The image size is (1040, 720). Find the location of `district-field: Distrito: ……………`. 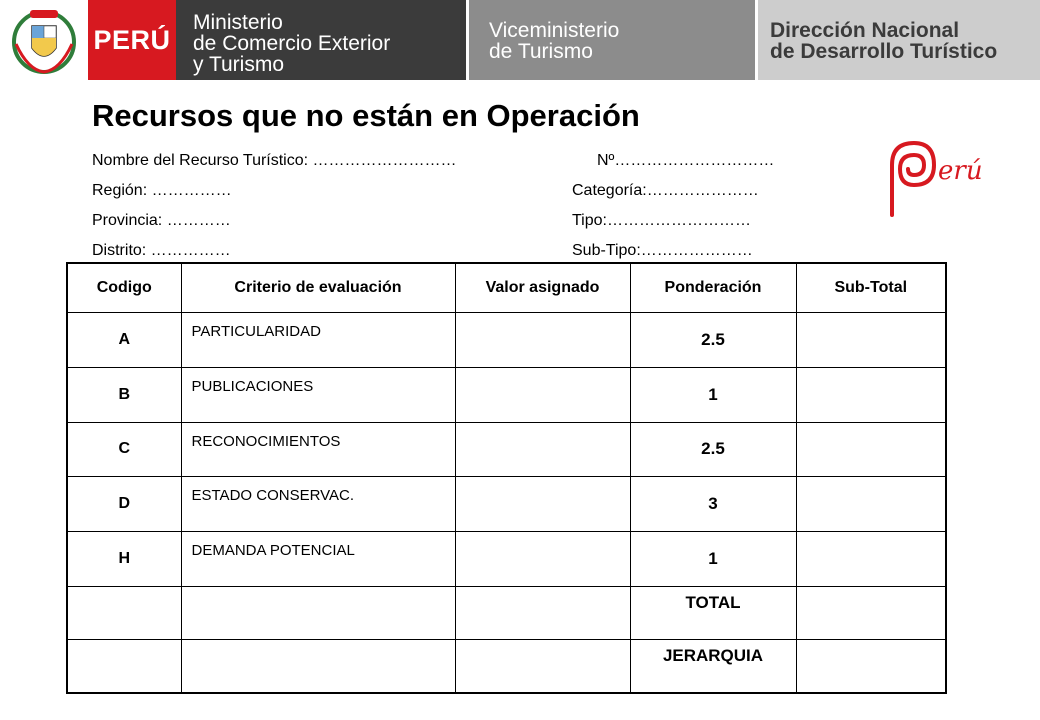

district-field: Distrito: …………… is located at coordinates (161, 250).